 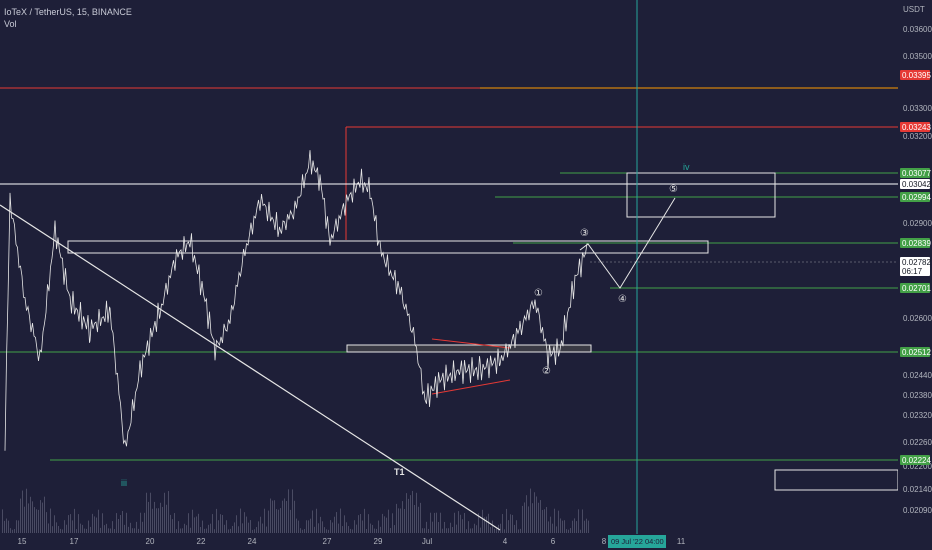 I want to click on time-axis: 15 17 20 22 24 27 29 Jul 4 6 8 11, so click(x=449, y=542).